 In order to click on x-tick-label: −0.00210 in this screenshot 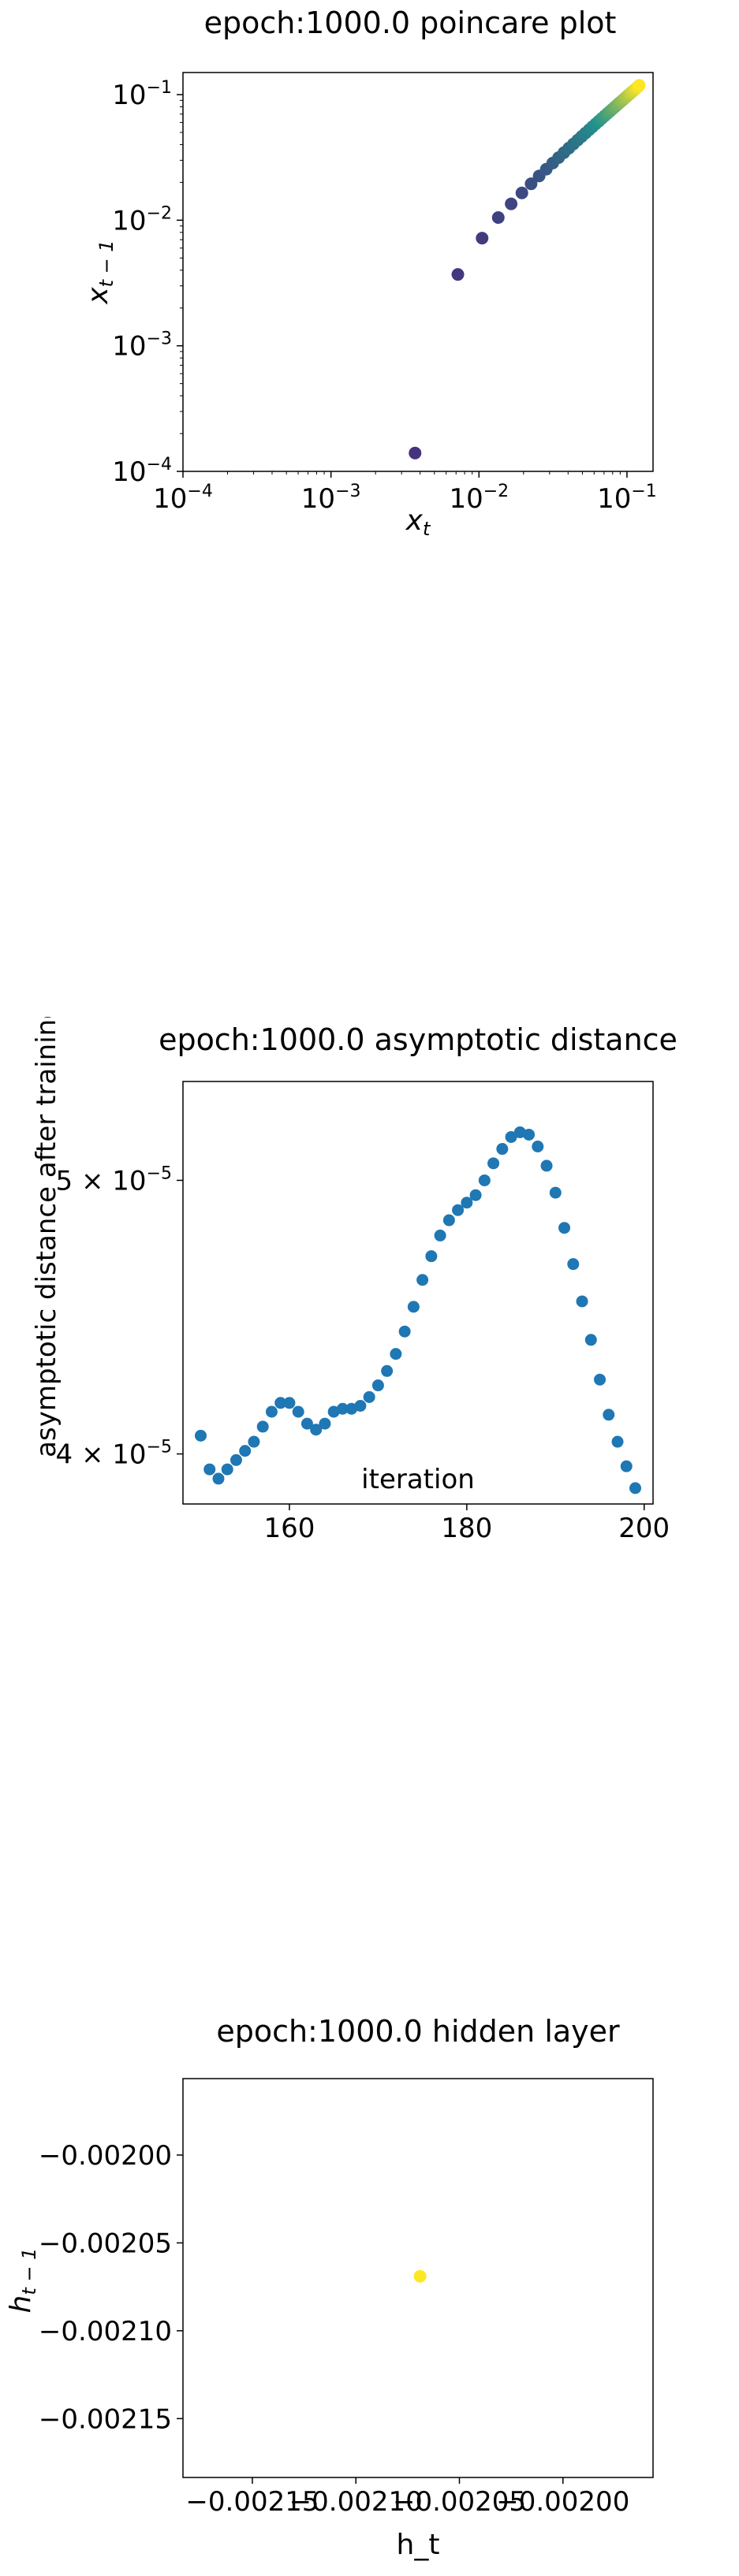, I will do `click(356, 2502)`.